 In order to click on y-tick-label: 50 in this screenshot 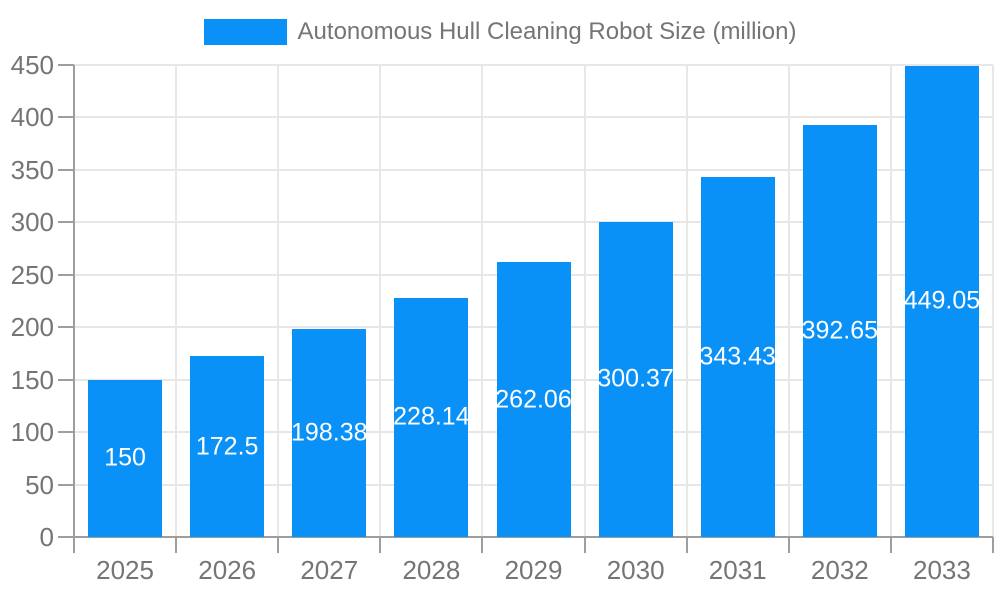, I will do `click(39, 484)`.